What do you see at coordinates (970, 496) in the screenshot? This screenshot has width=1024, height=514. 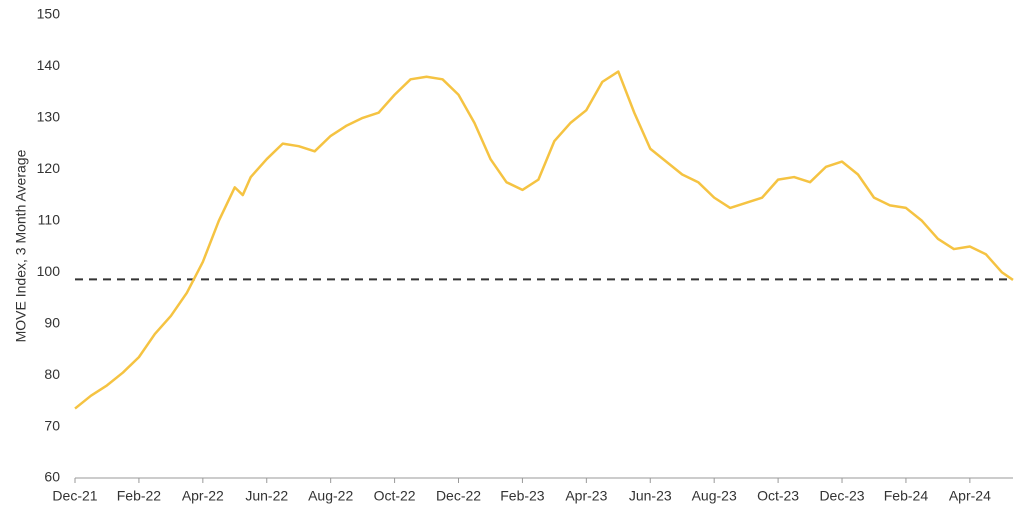 I see `x-tick-label: Apr-24` at bounding box center [970, 496].